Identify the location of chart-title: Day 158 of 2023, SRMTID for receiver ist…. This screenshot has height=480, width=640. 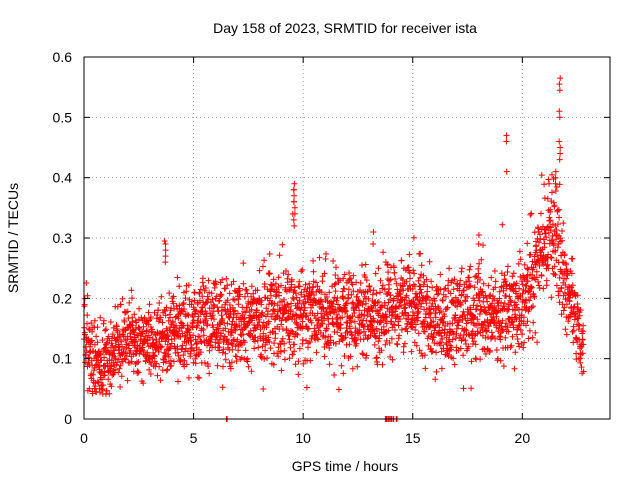
(345, 28).